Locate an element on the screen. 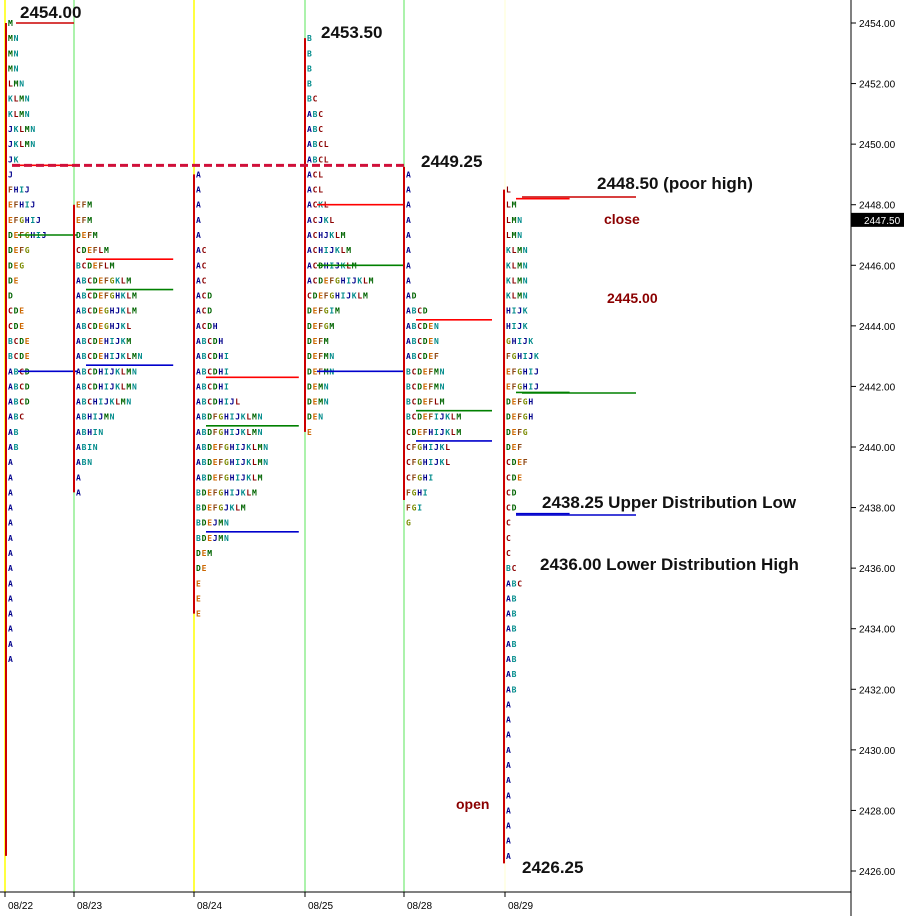 Image resolution: width=904 pixels, height=916 pixels. y-tick-label: 2452.00 is located at coordinates (877, 85).